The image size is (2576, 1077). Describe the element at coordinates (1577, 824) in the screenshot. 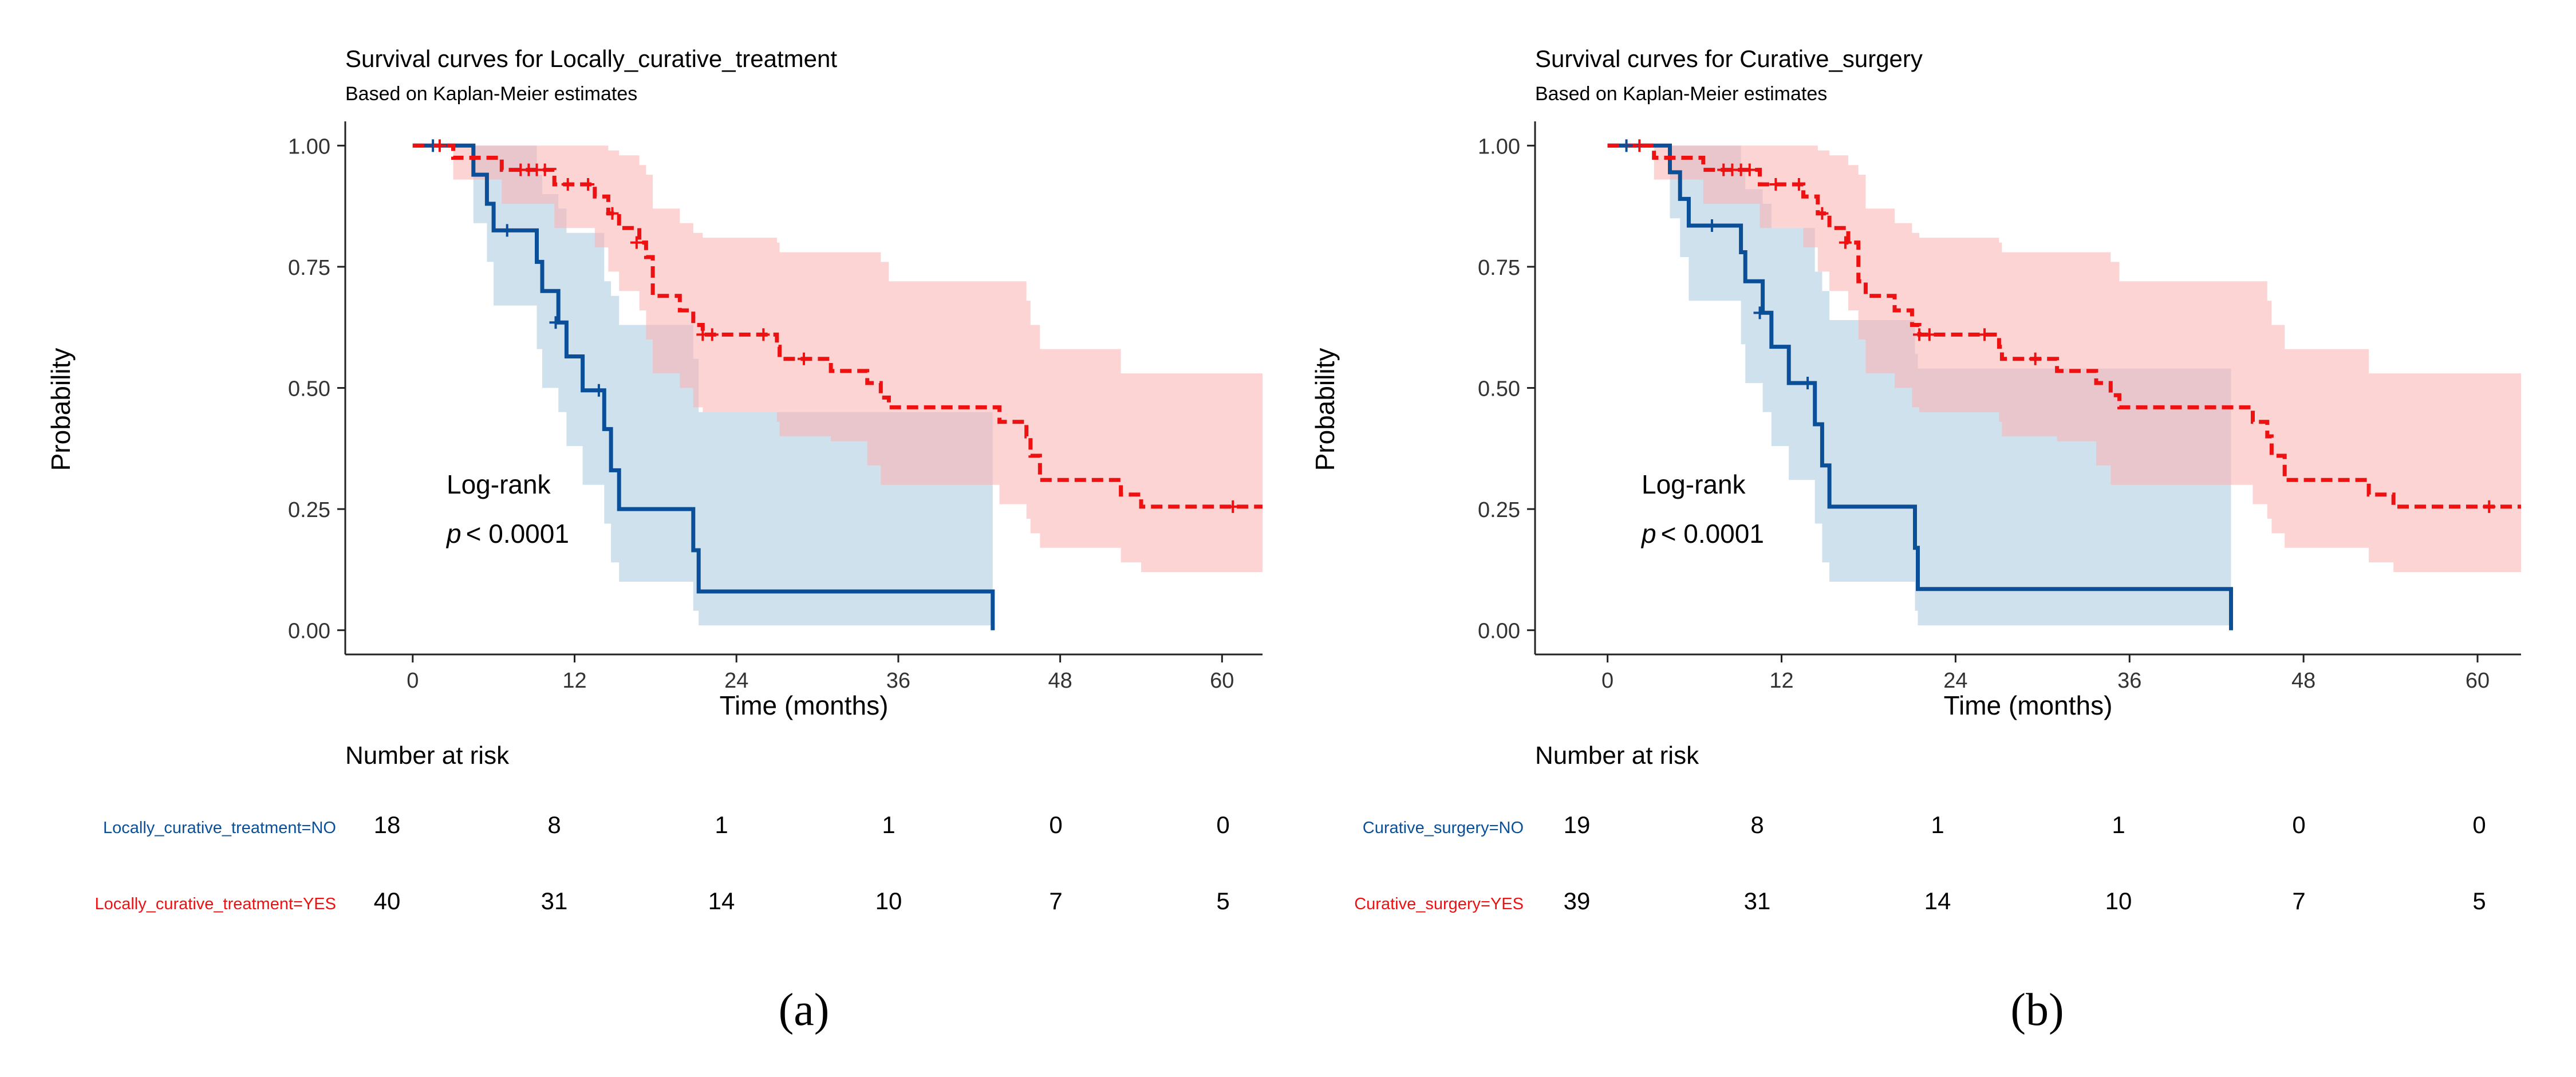

I see `risk-value-no: 19` at that location.